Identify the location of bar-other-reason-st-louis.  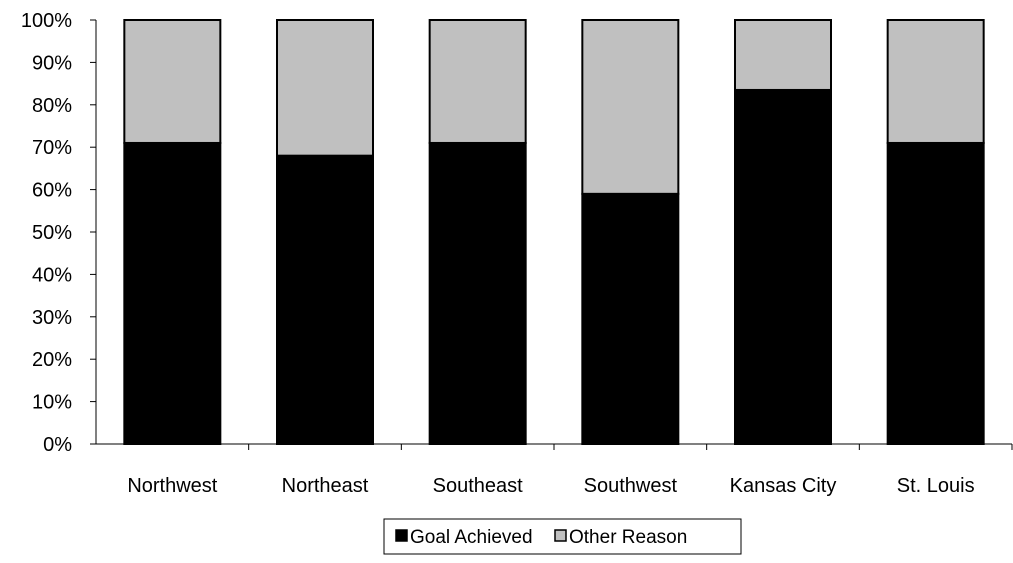
(935, 81).